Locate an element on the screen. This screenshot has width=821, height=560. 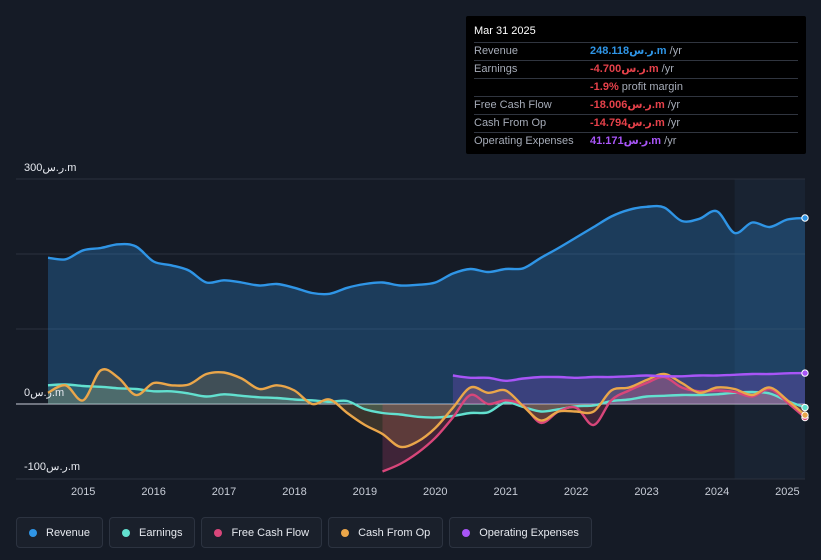
x-tick-label: 2017 is located at coordinates (224, 492).